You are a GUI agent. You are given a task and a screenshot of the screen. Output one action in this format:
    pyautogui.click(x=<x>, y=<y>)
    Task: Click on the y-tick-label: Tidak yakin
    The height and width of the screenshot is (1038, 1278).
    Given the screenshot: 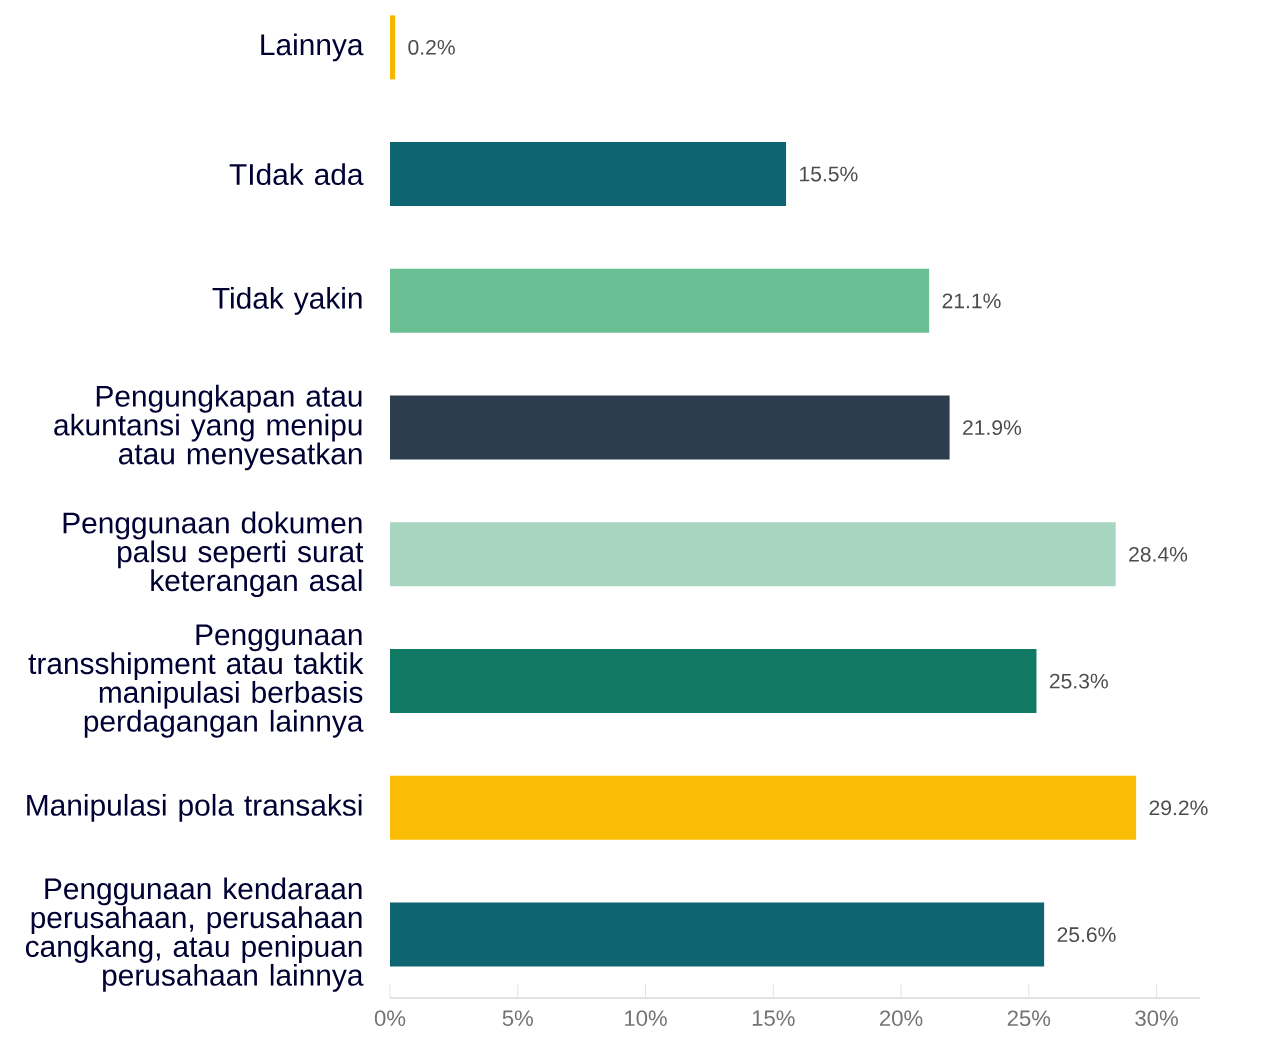 What is the action you would take?
    pyautogui.click(x=287, y=301)
    